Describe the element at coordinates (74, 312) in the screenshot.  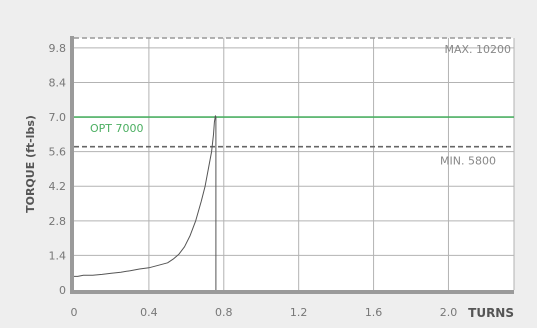
I see `x-tick-label: 0` at that location.